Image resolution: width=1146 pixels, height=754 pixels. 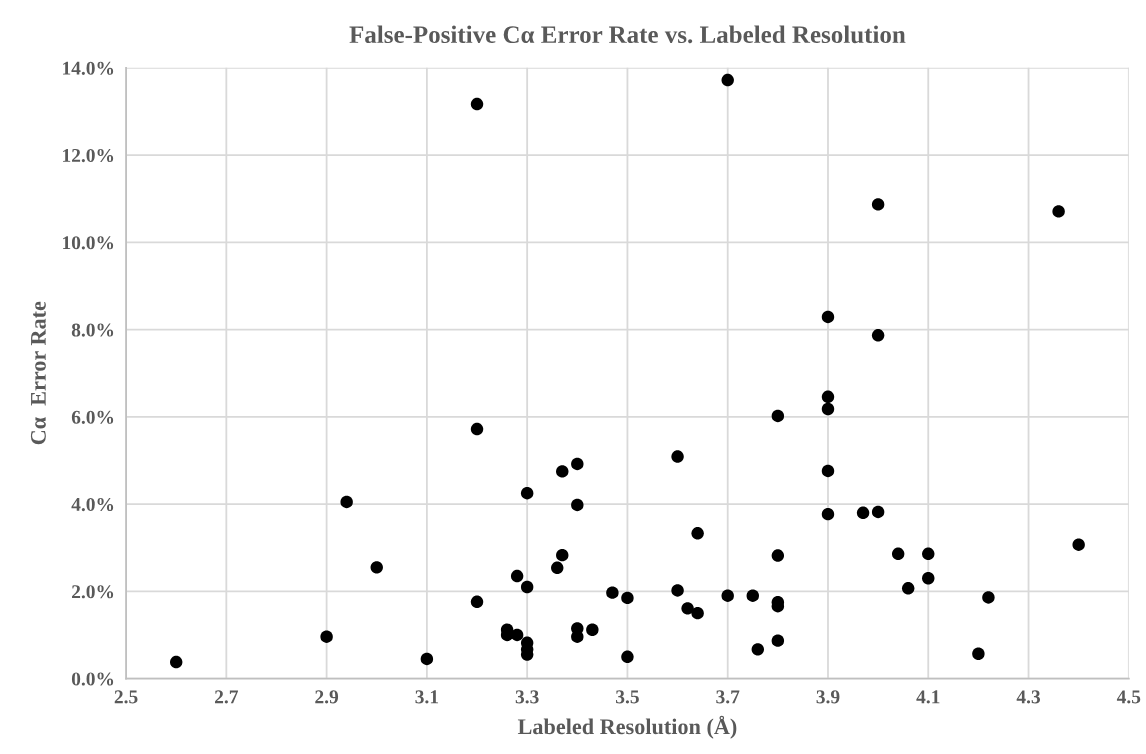 What do you see at coordinates (928, 697) in the screenshot?
I see `x-tick-label: 4.1` at bounding box center [928, 697].